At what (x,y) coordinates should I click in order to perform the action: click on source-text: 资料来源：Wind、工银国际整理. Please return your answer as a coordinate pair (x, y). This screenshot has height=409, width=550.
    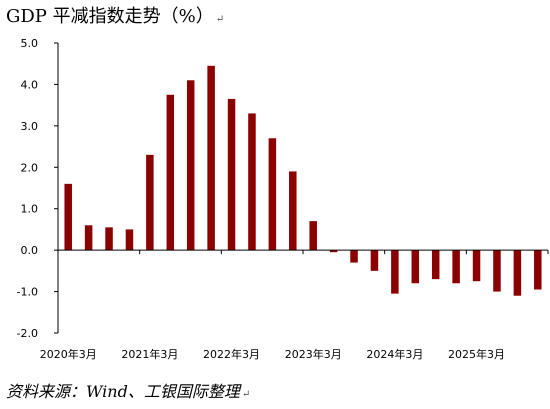
    Looking at the image, I should click on (123, 391).